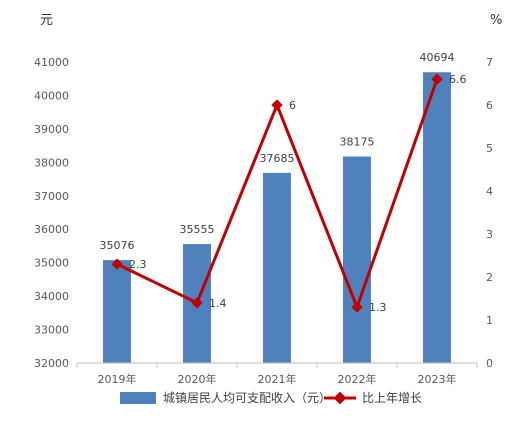 This screenshot has height=430, width=530. I want to click on bar-value-label: 35555, so click(197, 229).